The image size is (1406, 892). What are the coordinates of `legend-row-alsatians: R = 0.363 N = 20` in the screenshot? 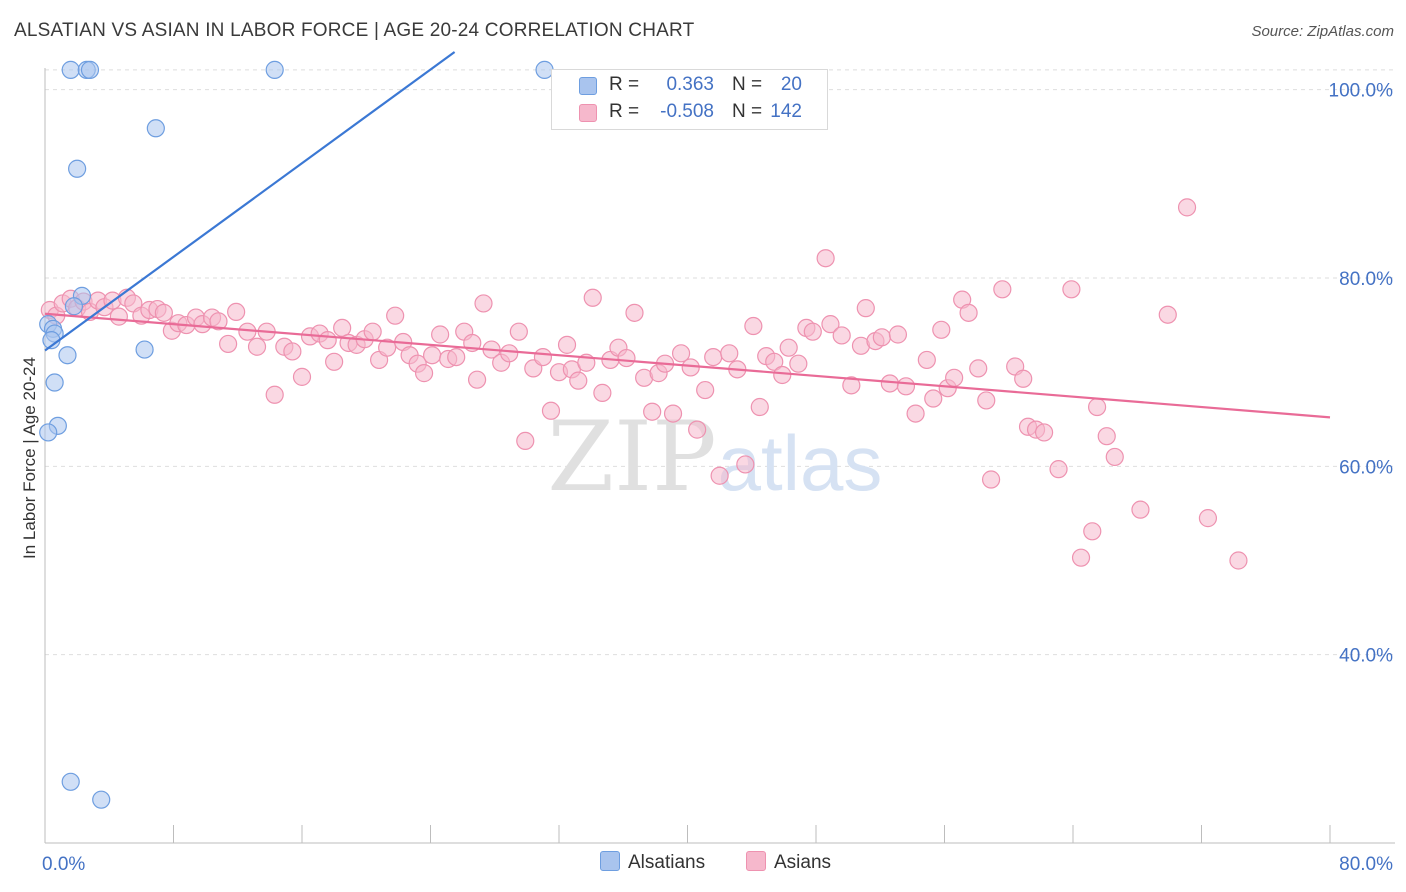 It's located at (689, 86).